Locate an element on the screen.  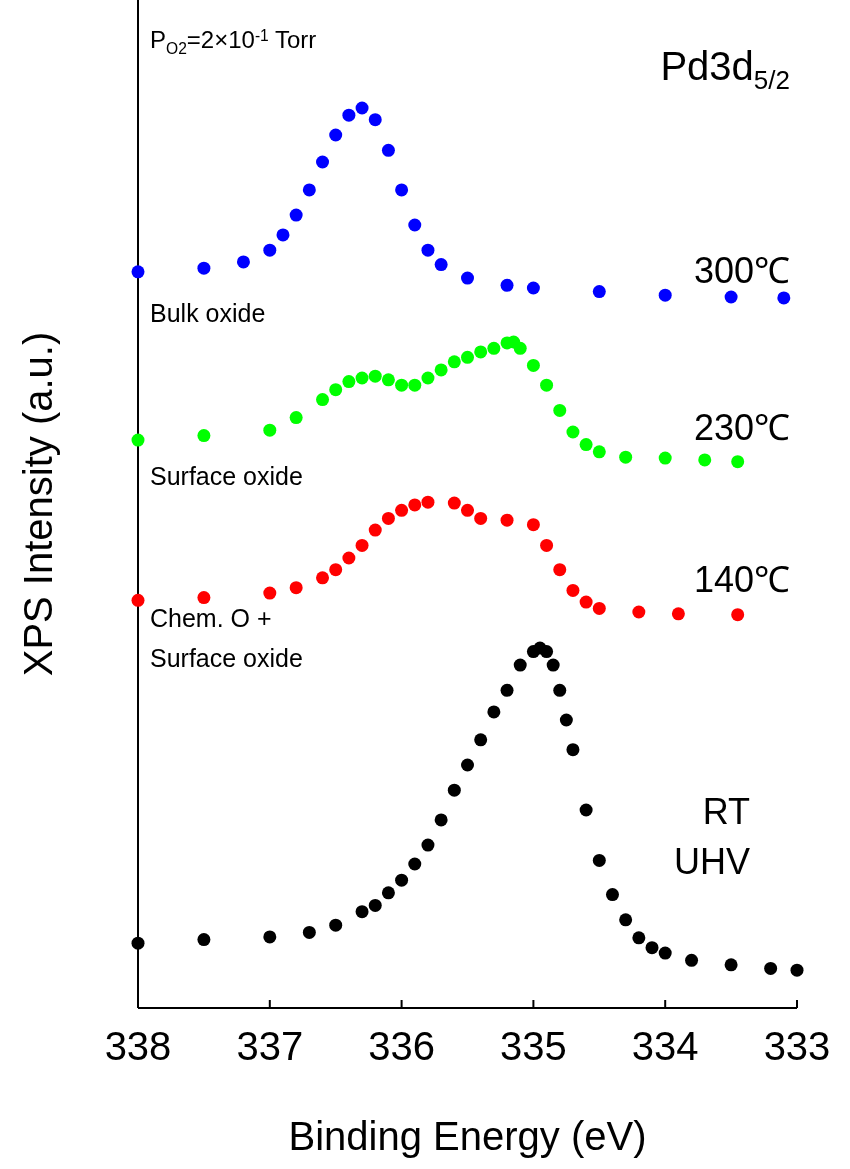
text: P$_{O2}$=2×10$^{-1}$ Torr is located at coordinates (233, 41).